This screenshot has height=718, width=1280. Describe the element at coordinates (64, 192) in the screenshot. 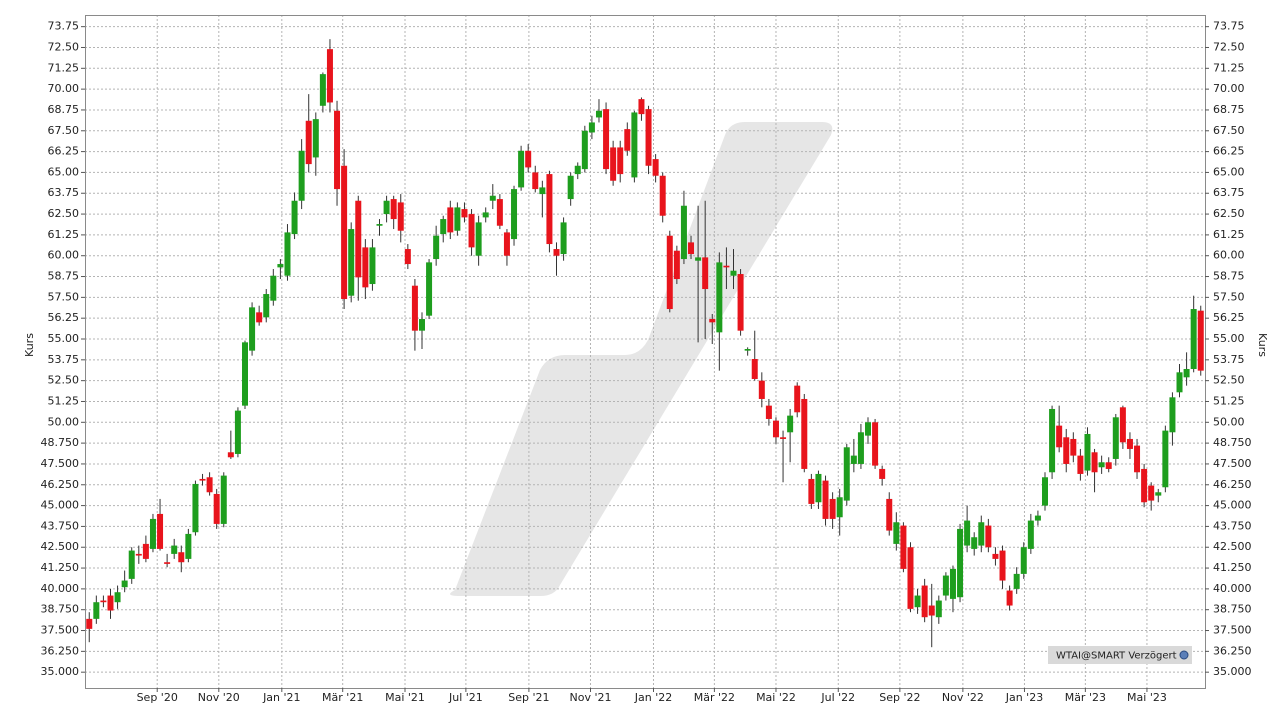

I see `y-tick-label: 63.75` at that location.